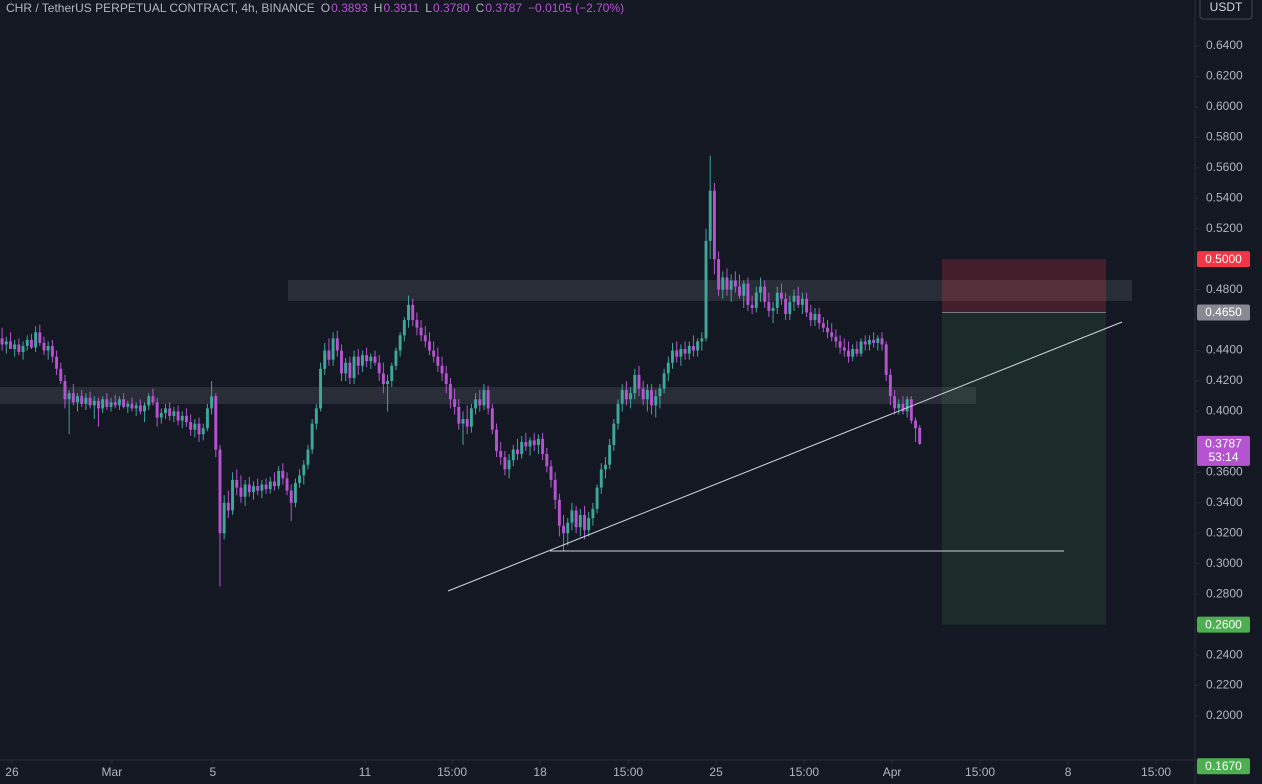  I want to click on y-tick-label: 0.5600, so click(1224, 167).